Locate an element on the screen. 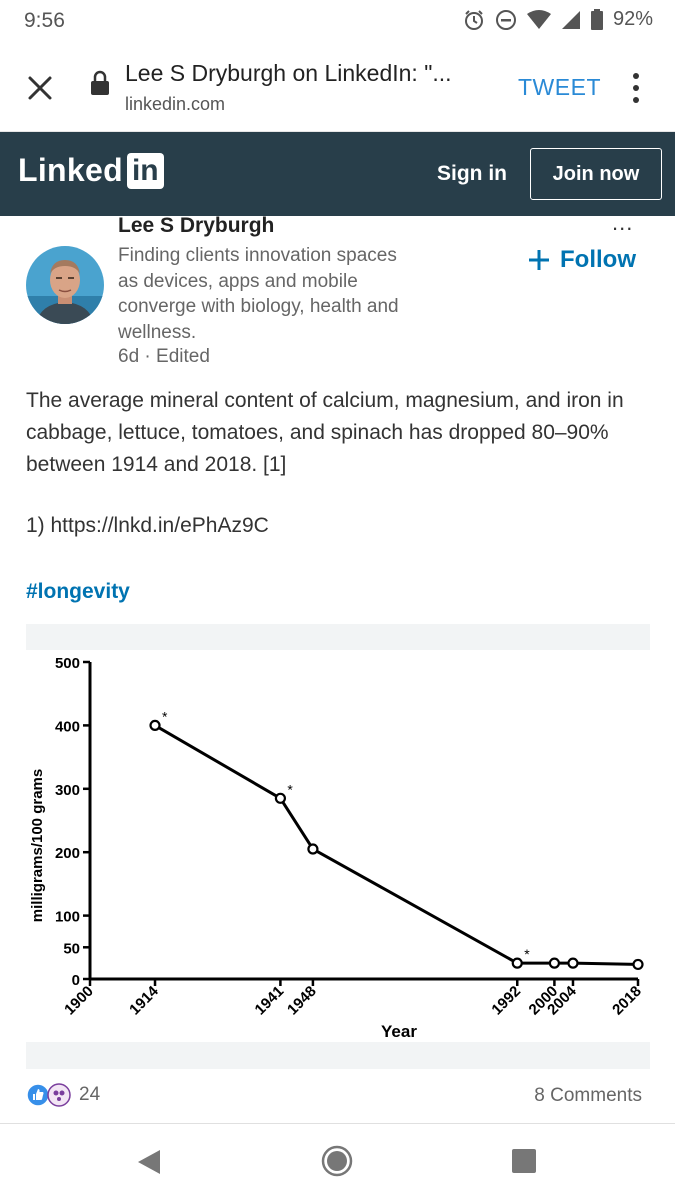 Image resolution: width=675 pixels, height=1200 pixels. status-bar: 9:56 92% is located at coordinates (337, 21).